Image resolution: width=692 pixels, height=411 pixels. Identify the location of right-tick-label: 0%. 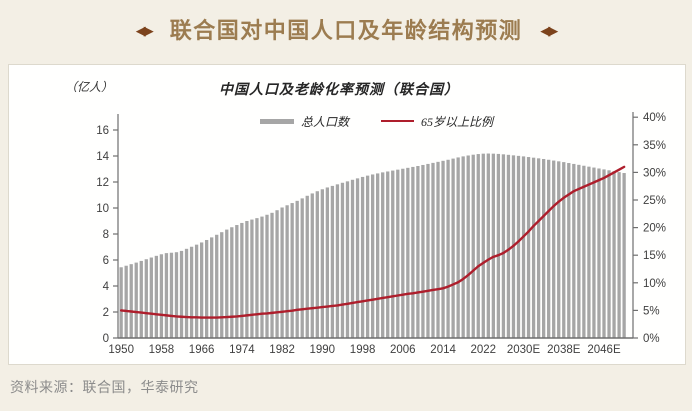
(651, 339).